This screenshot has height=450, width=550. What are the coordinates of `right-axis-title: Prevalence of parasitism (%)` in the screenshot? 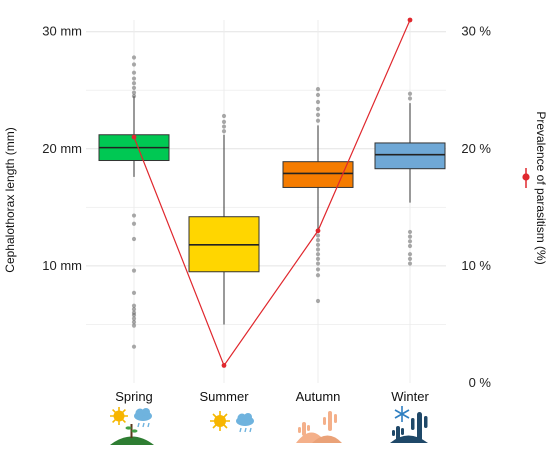 It's located at (541, 187).